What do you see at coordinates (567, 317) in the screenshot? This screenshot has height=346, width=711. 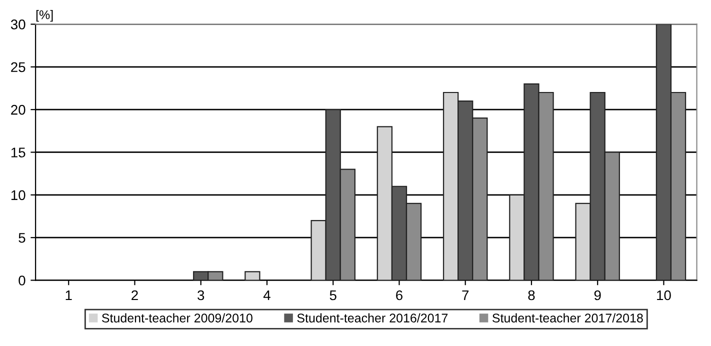 I see `legend-label: Student-teacher 2017/2018` at bounding box center [567, 317].